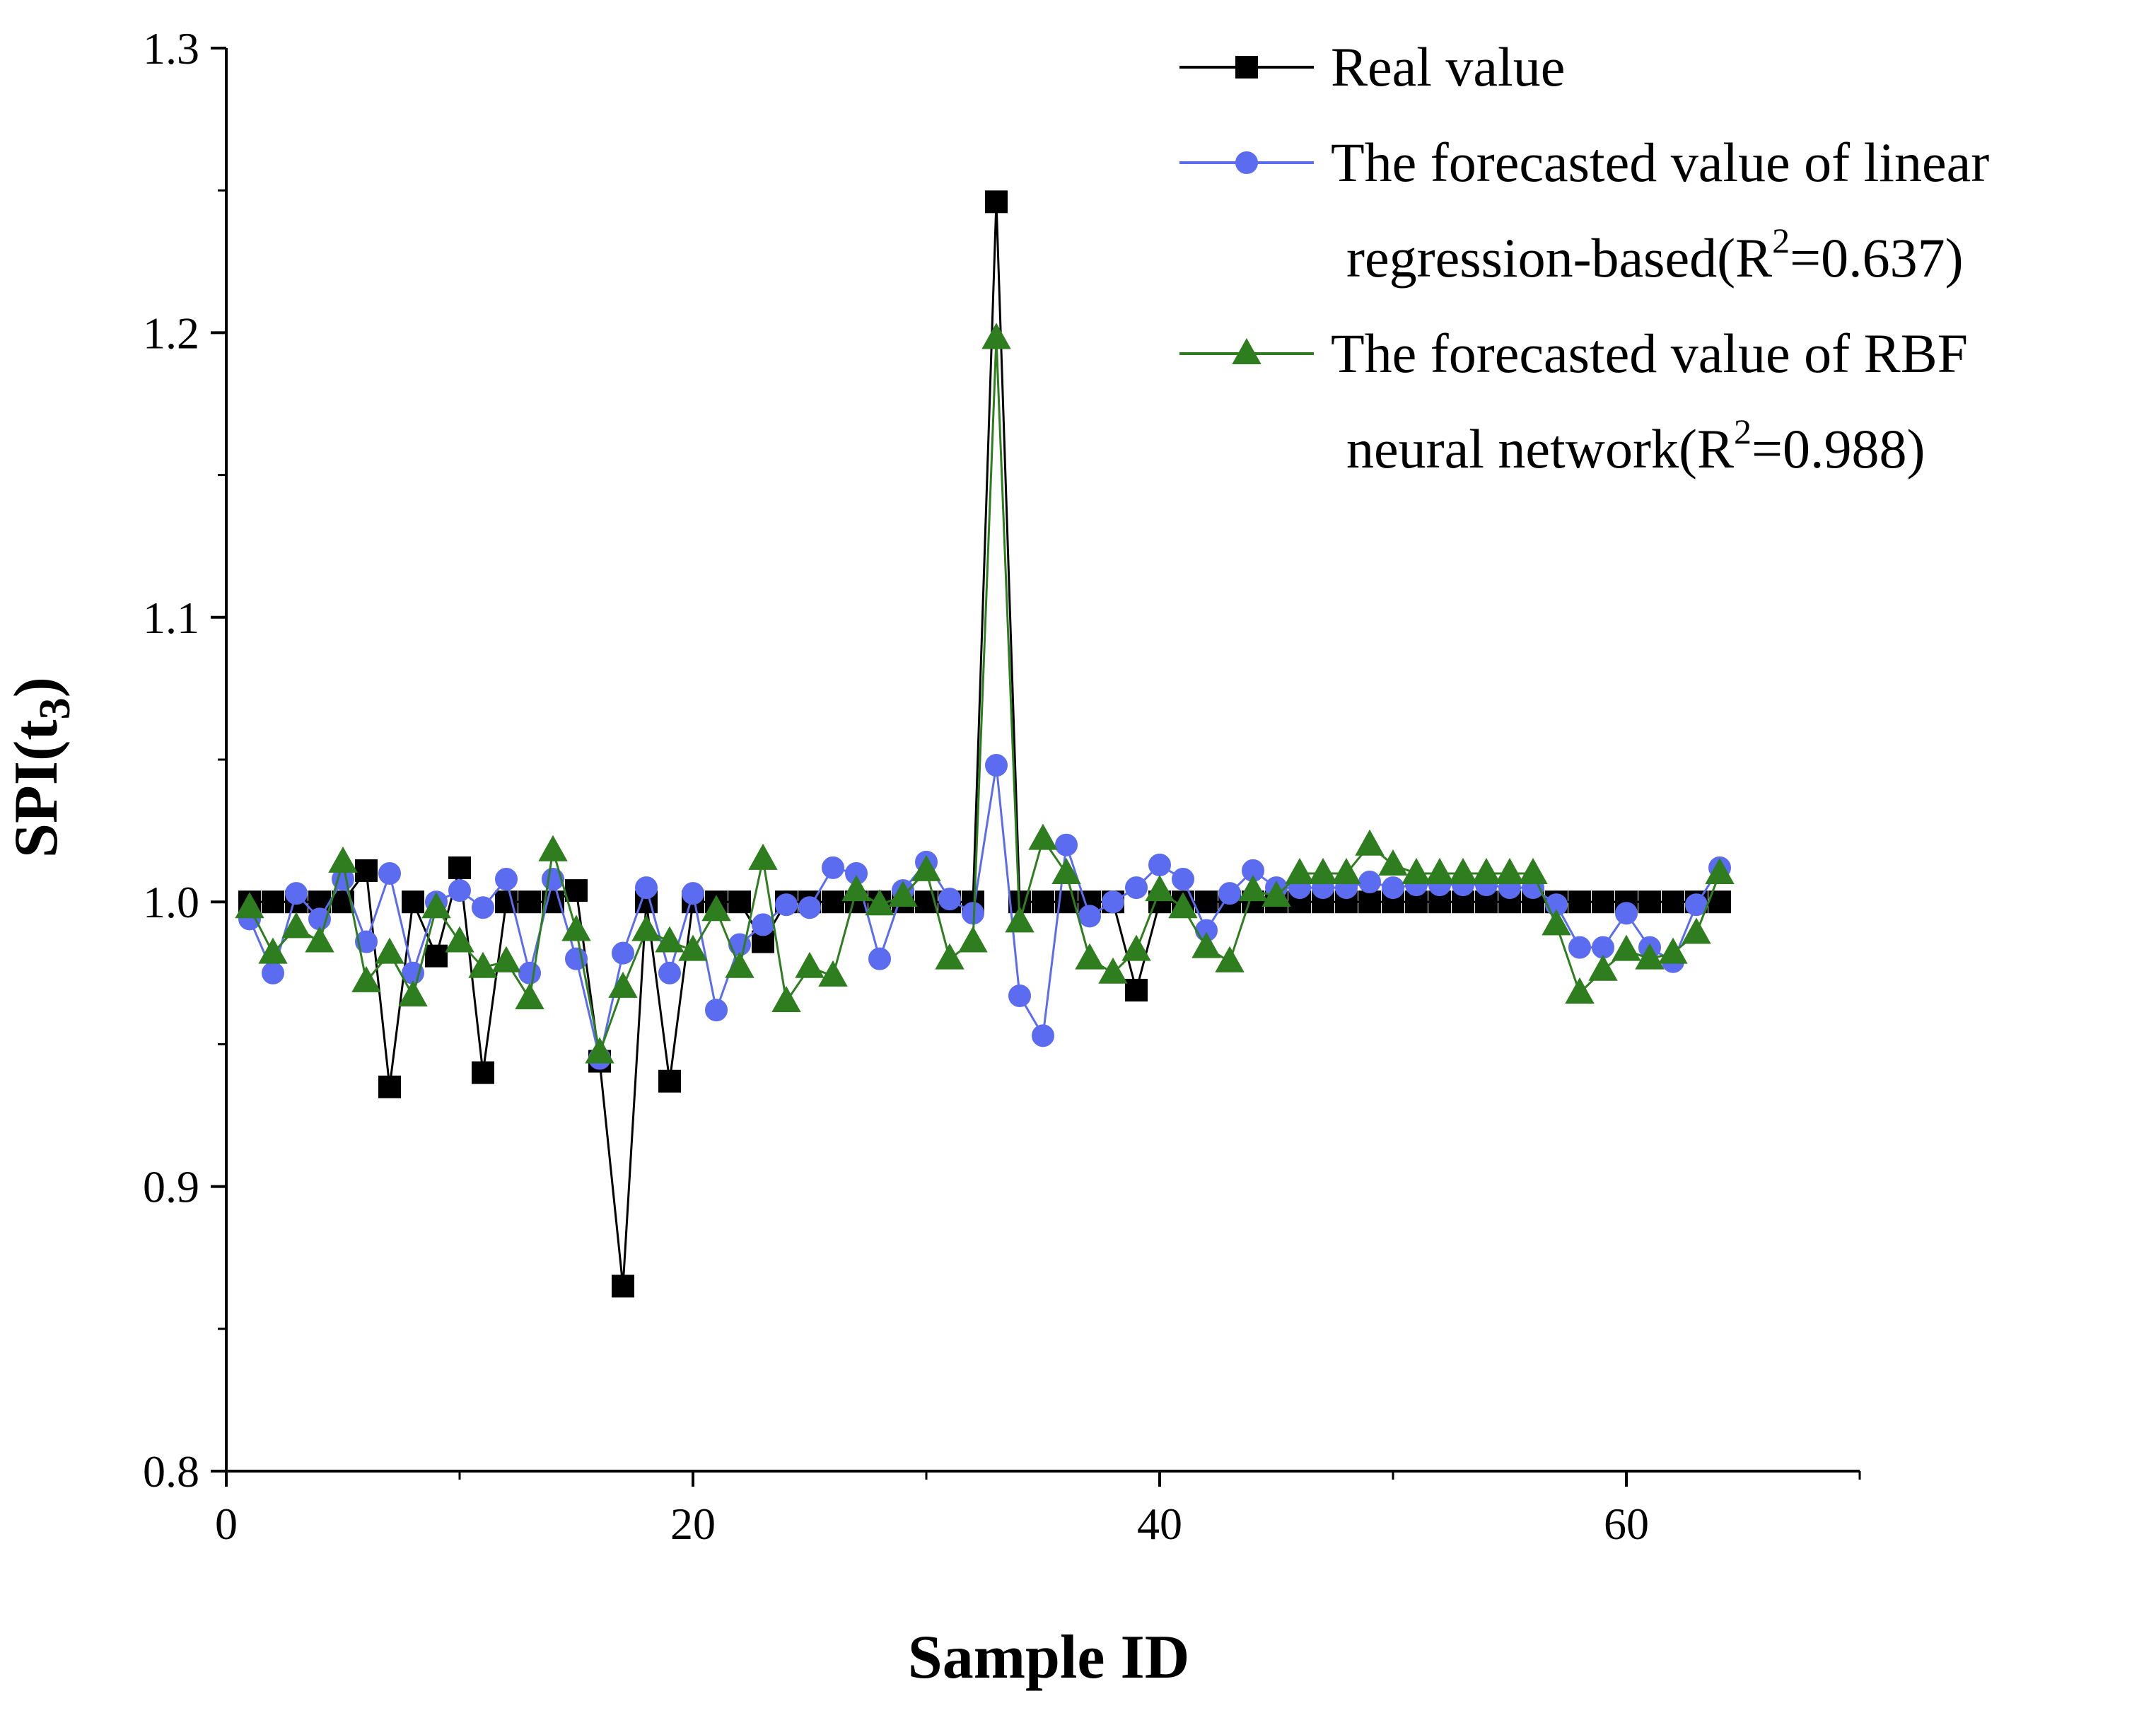 The width and height of the screenshot is (2156, 1713). Describe the element at coordinates (693, 1524) in the screenshot. I see `x-tick-label: 20` at that location.